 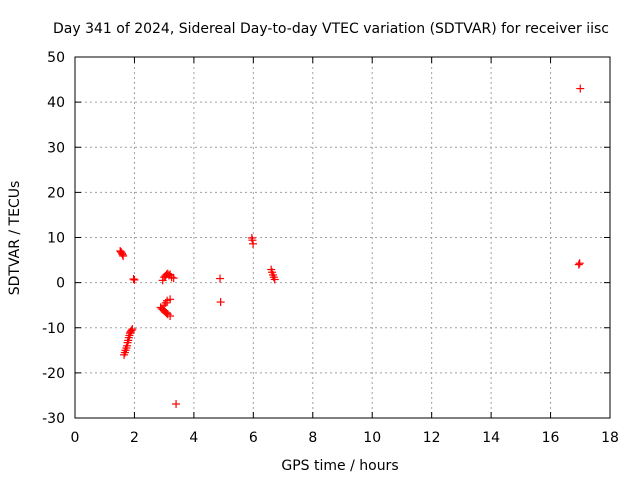 I want to click on x-tick-label: 6, so click(x=253, y=438).